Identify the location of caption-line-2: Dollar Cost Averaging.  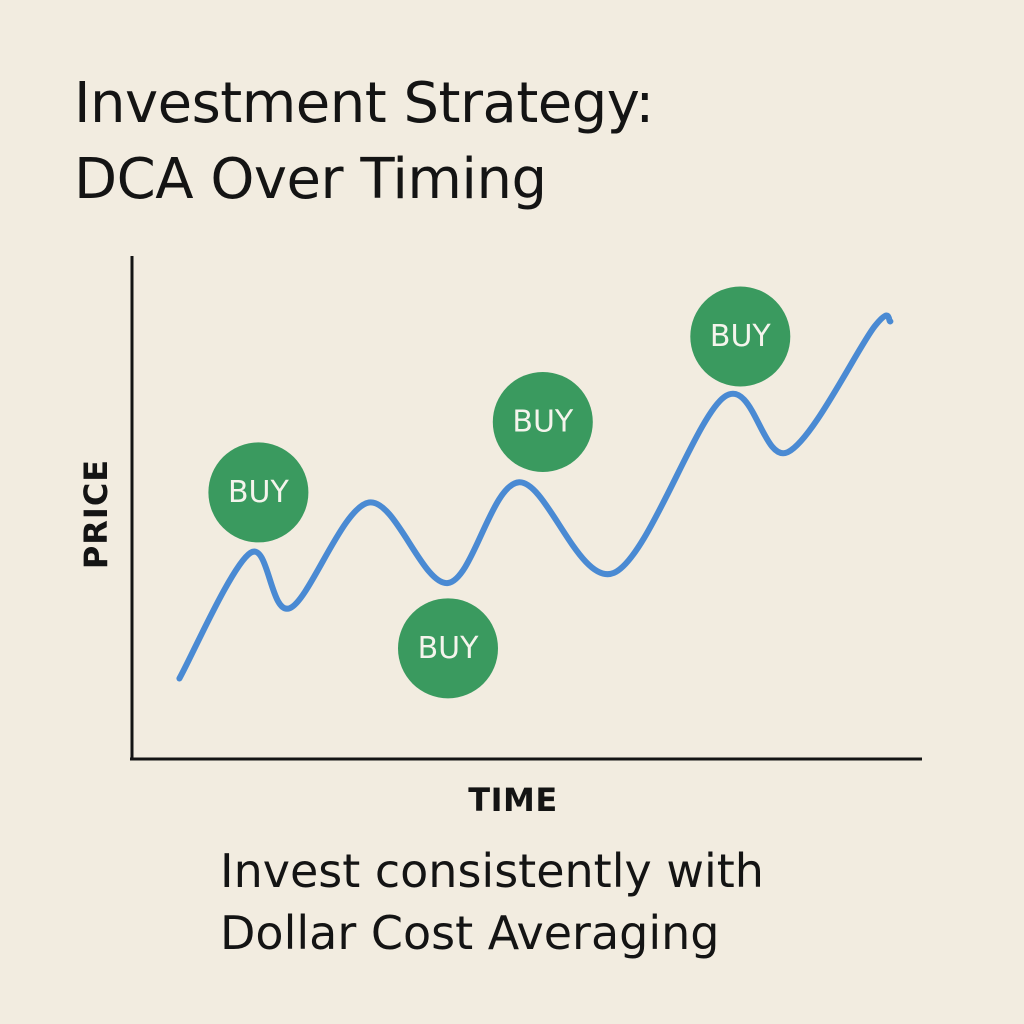
(470, 933).